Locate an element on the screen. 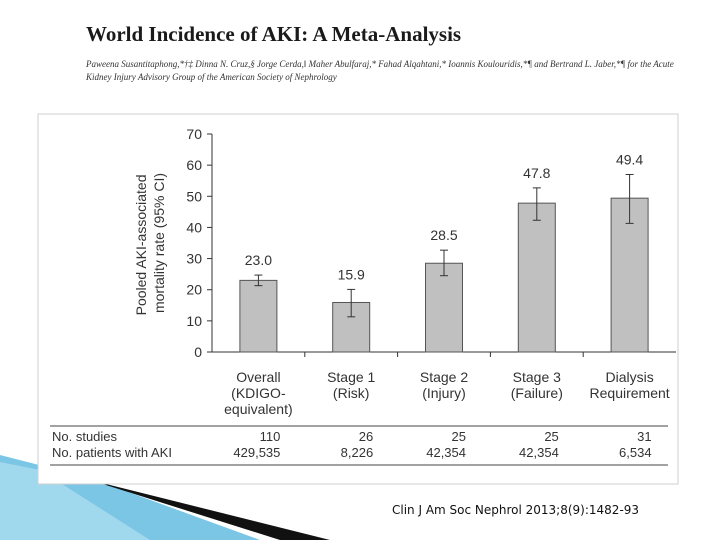 This screenshot has width=720, height=540. table-row-label: No. studies is located at coordinates (85, 436).